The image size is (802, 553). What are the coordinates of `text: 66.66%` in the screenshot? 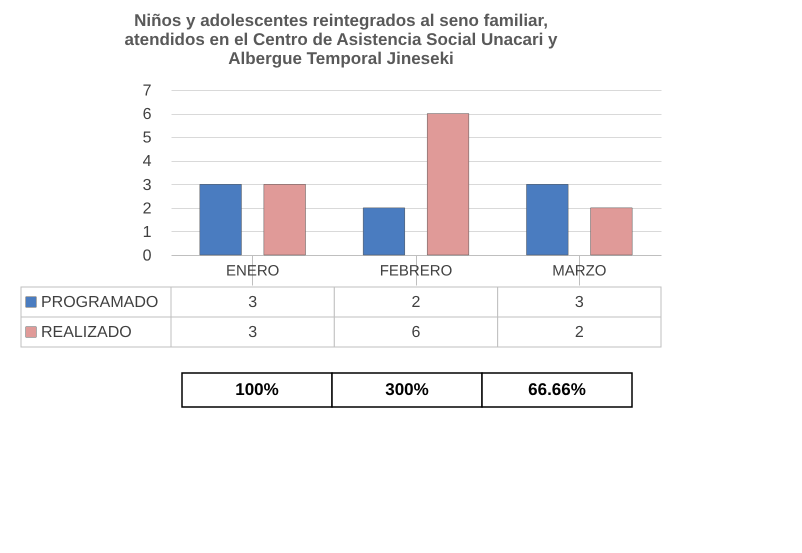 It's located at (557, 389).